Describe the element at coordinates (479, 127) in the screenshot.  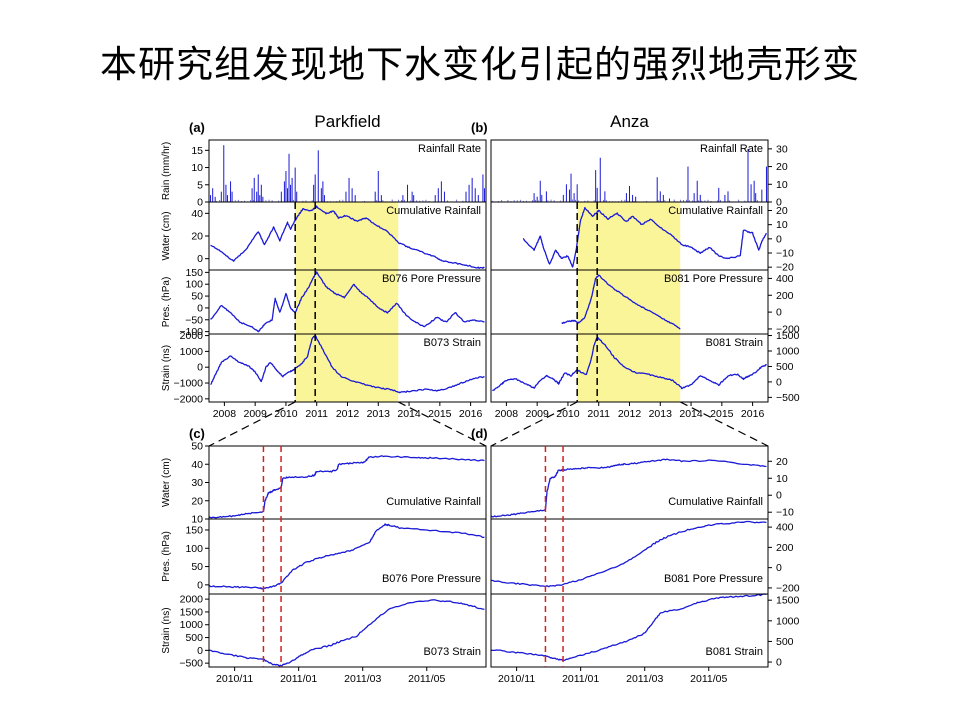
I see `panel-tag-b: (b)` at that location.